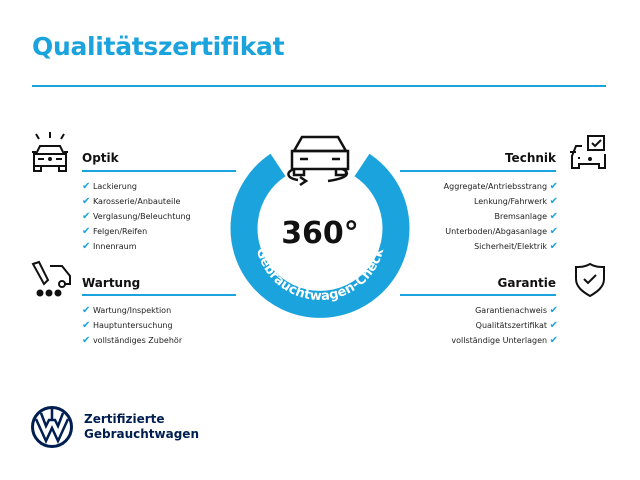  Describe the element at coordinates (530, 158) in the screenshot. I see `technik-heading: Technik` at that location.